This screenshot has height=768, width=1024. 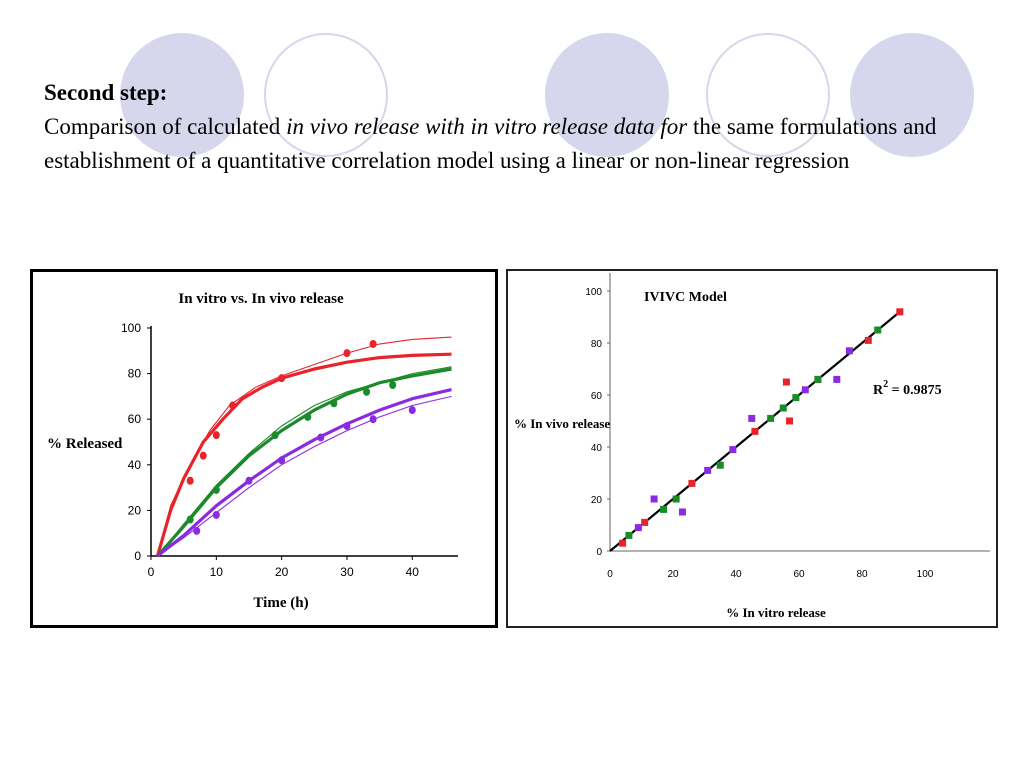 I want to click on step-heading: Second step:, so click(x=106, y=92).